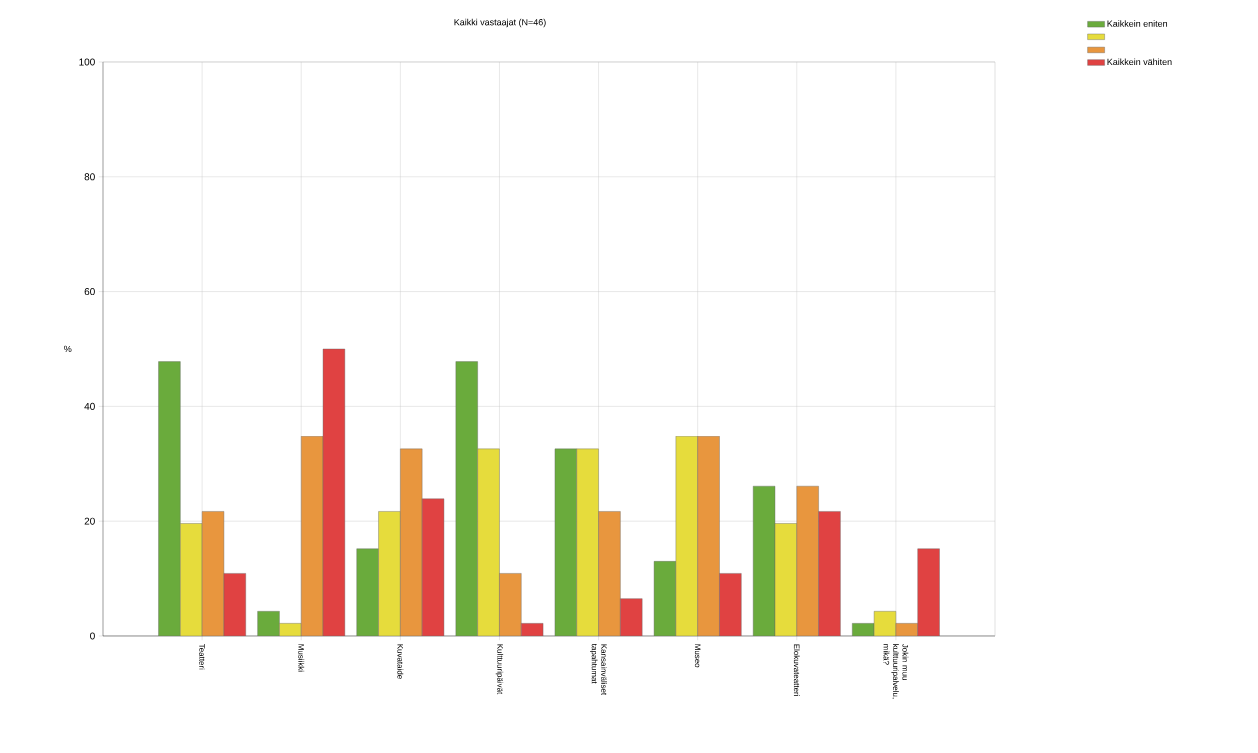 This screenshot has height=753, width=1258. Describe the element at coordinates (89, 292) in the screenshot. I see `y-tick-label: 60` at that location.